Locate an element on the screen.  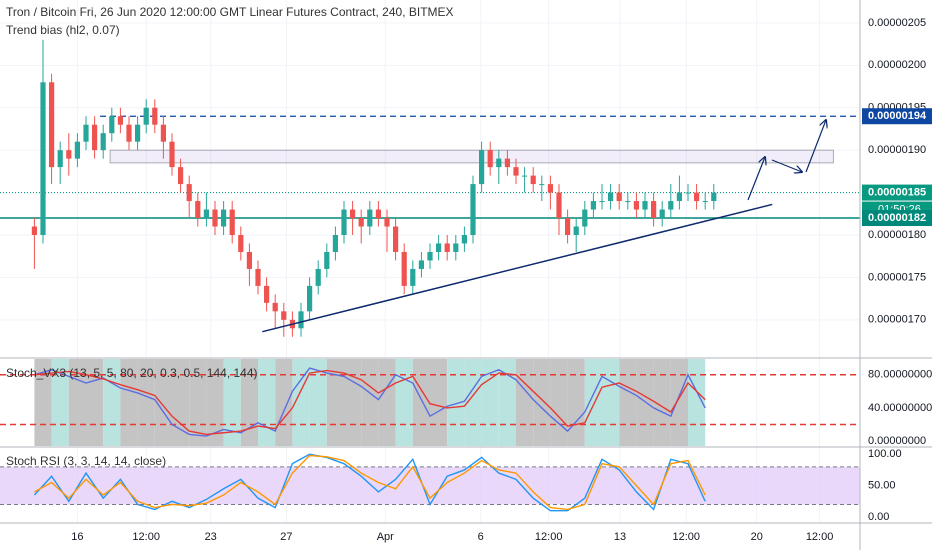
x-tick-label: 13 is located at coordinates (620, 537).